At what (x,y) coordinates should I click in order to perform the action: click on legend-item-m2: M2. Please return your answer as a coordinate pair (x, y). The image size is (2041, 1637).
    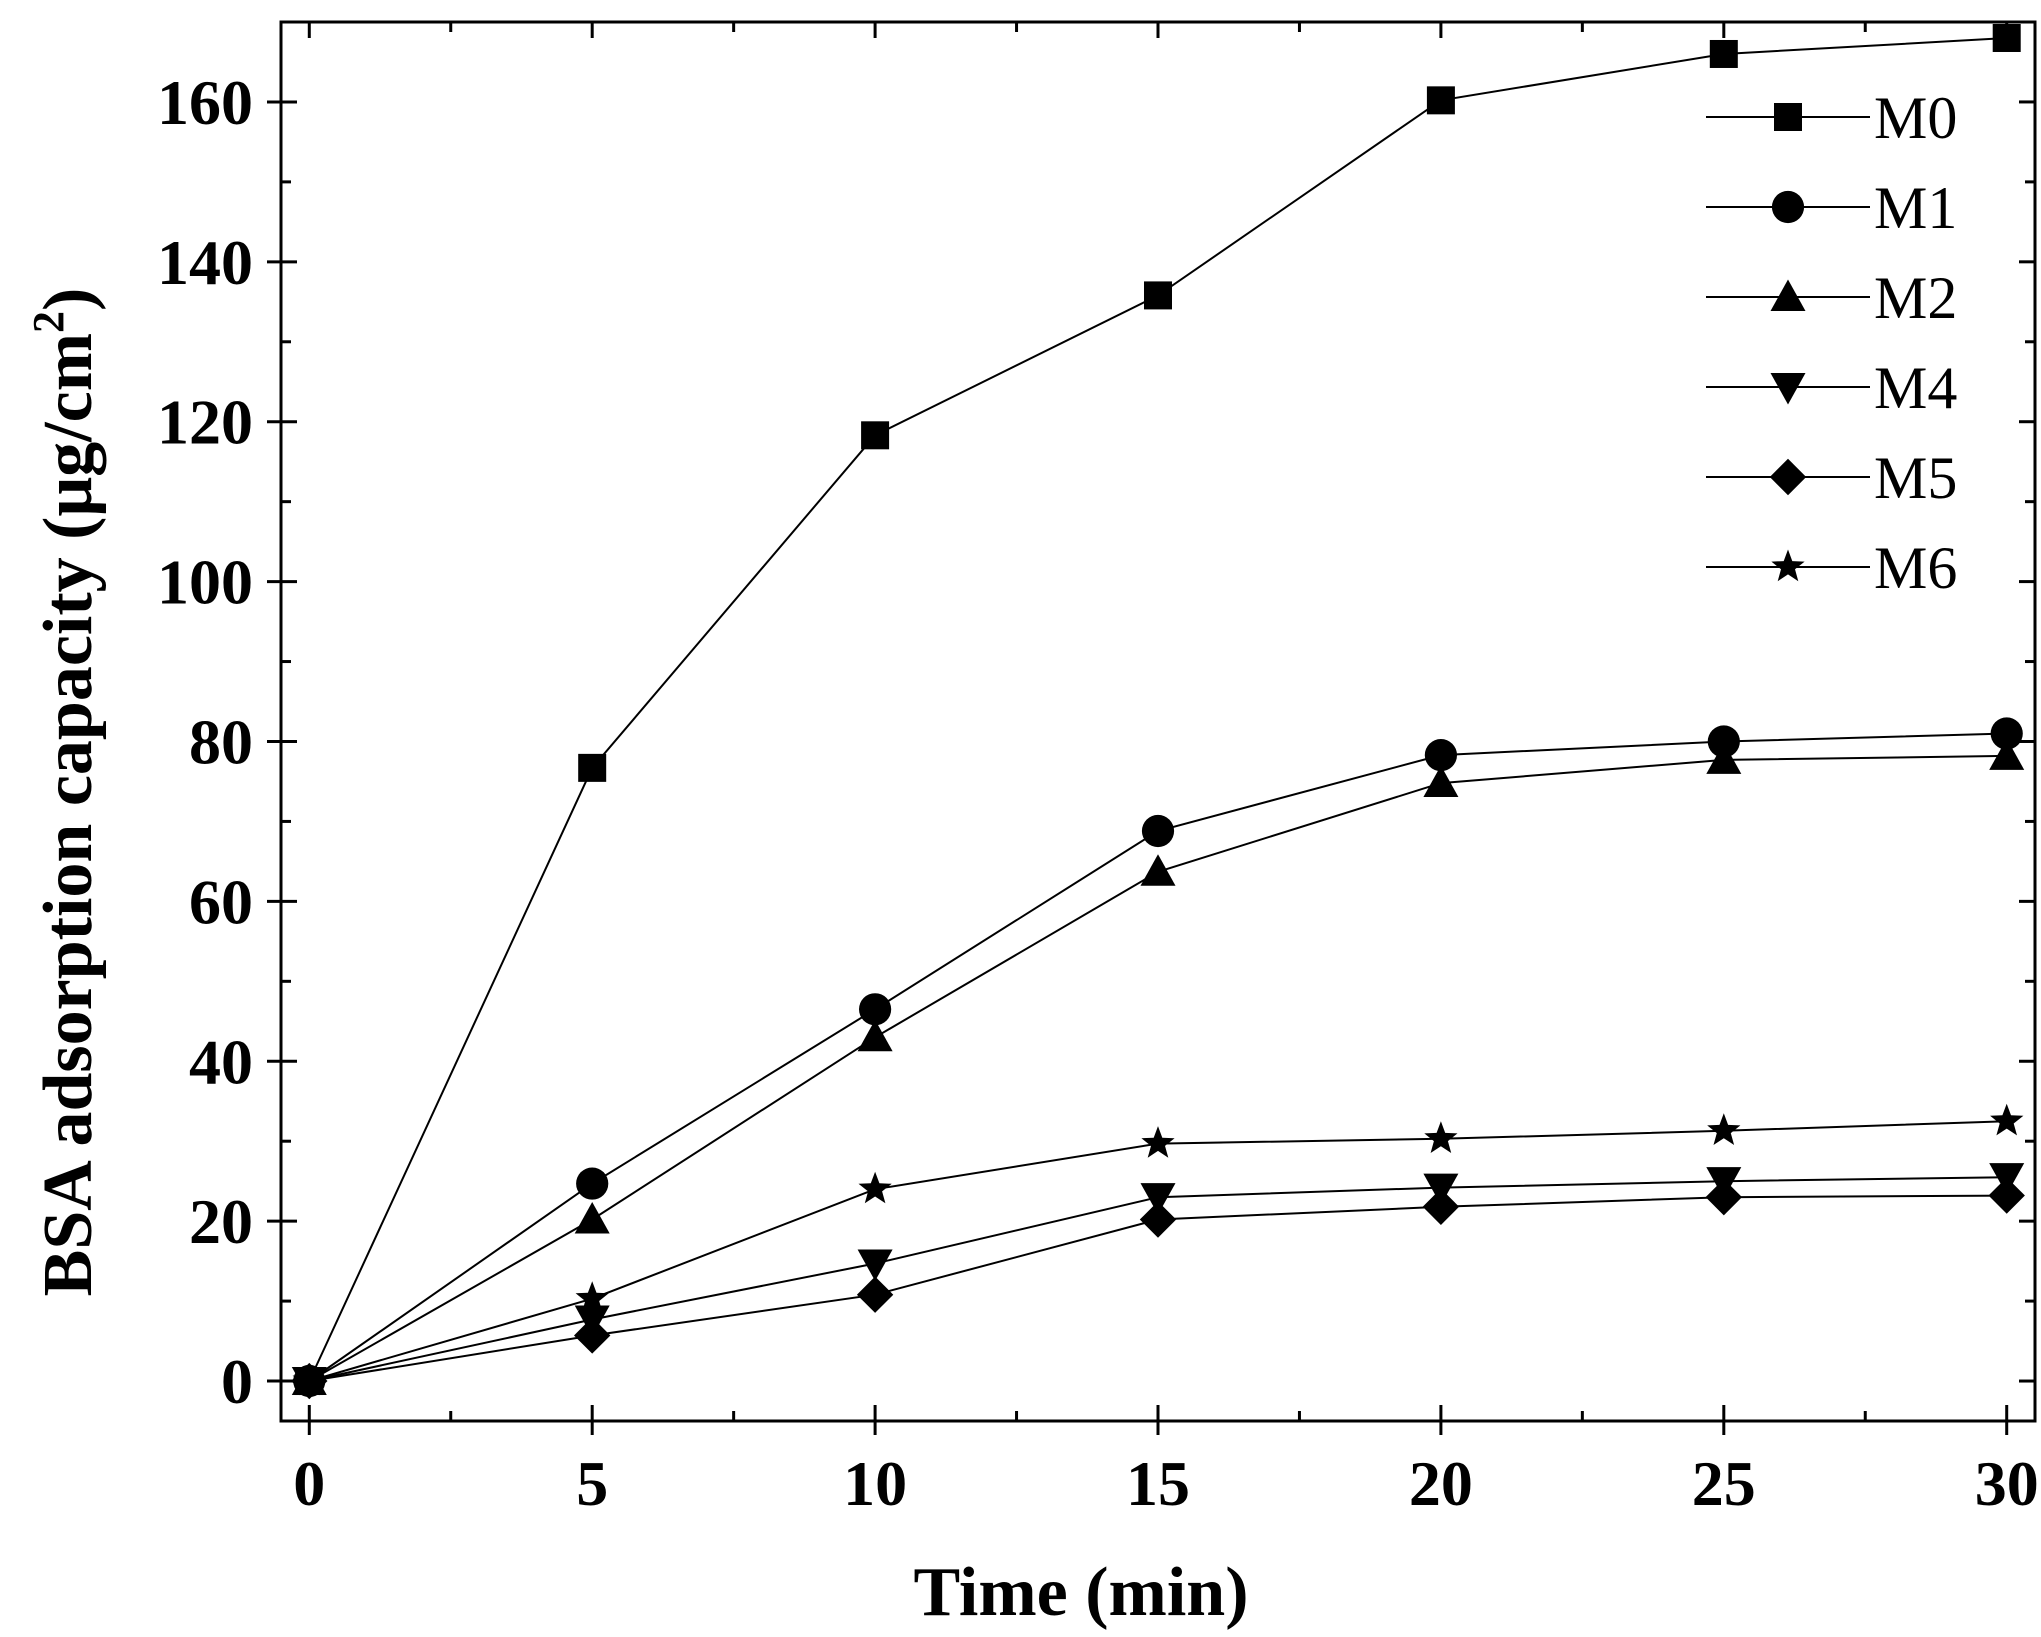
    Looking at the image, I should click on (1831, 298).